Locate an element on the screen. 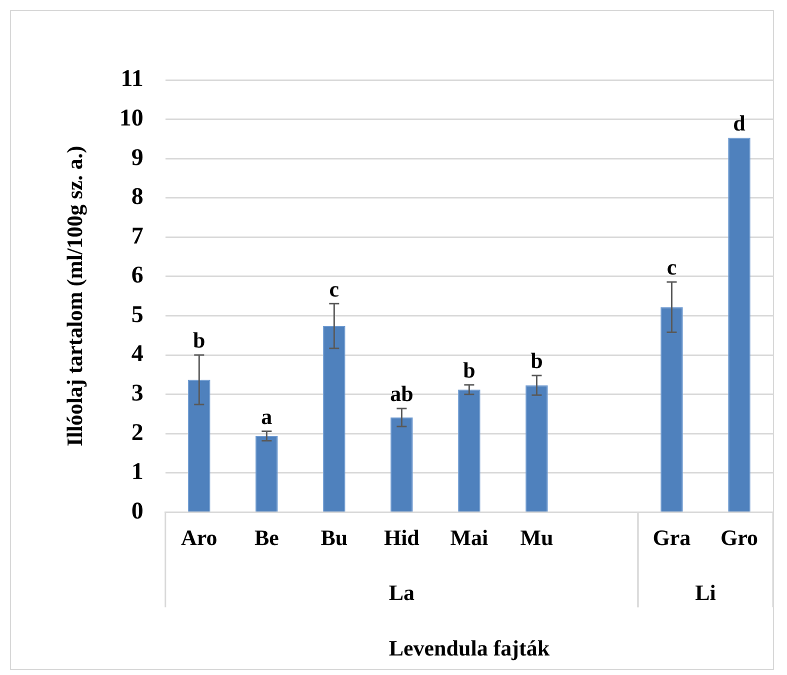 This screenshot has height=675, width=787. x-tick-label: Be is located at coordinates (267, 537).